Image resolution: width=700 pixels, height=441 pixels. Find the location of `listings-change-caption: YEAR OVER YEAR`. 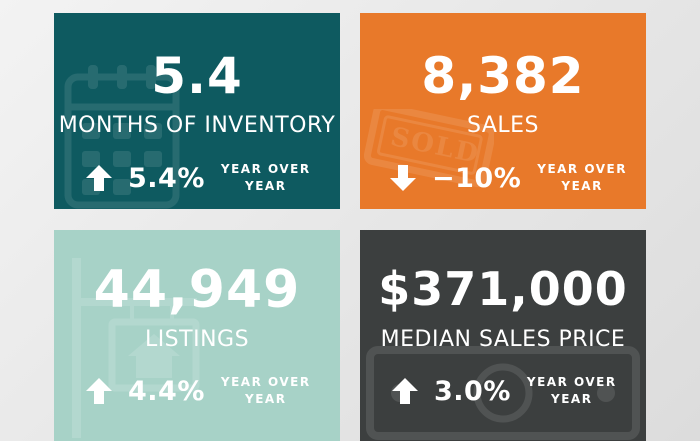

listings-change-caption: YEAR OVER YEAR is located at coordinates (265, 390).